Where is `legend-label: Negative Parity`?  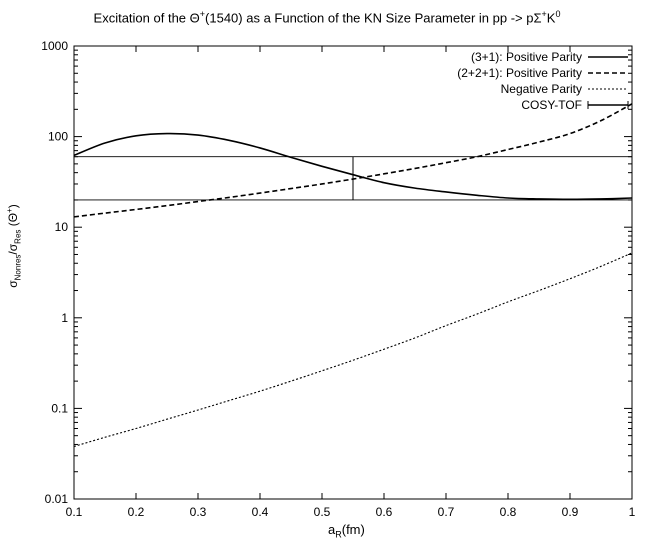 legend-label: Negative Parity is located at coordinates (541, 89).